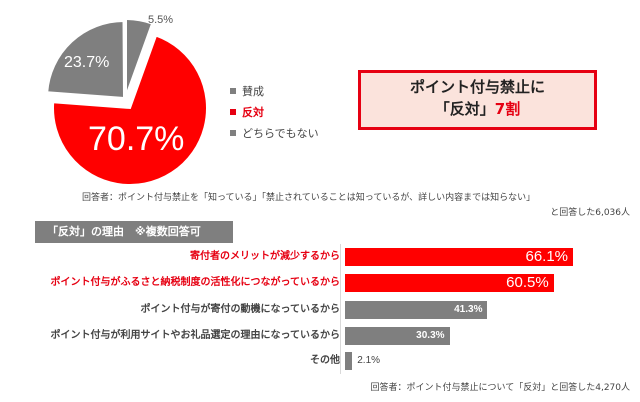  What do you see at coordinates (136, 139) in the screenshot?
I see `pie-label-hantai: 70.7%` at bounding box center [136, 139].